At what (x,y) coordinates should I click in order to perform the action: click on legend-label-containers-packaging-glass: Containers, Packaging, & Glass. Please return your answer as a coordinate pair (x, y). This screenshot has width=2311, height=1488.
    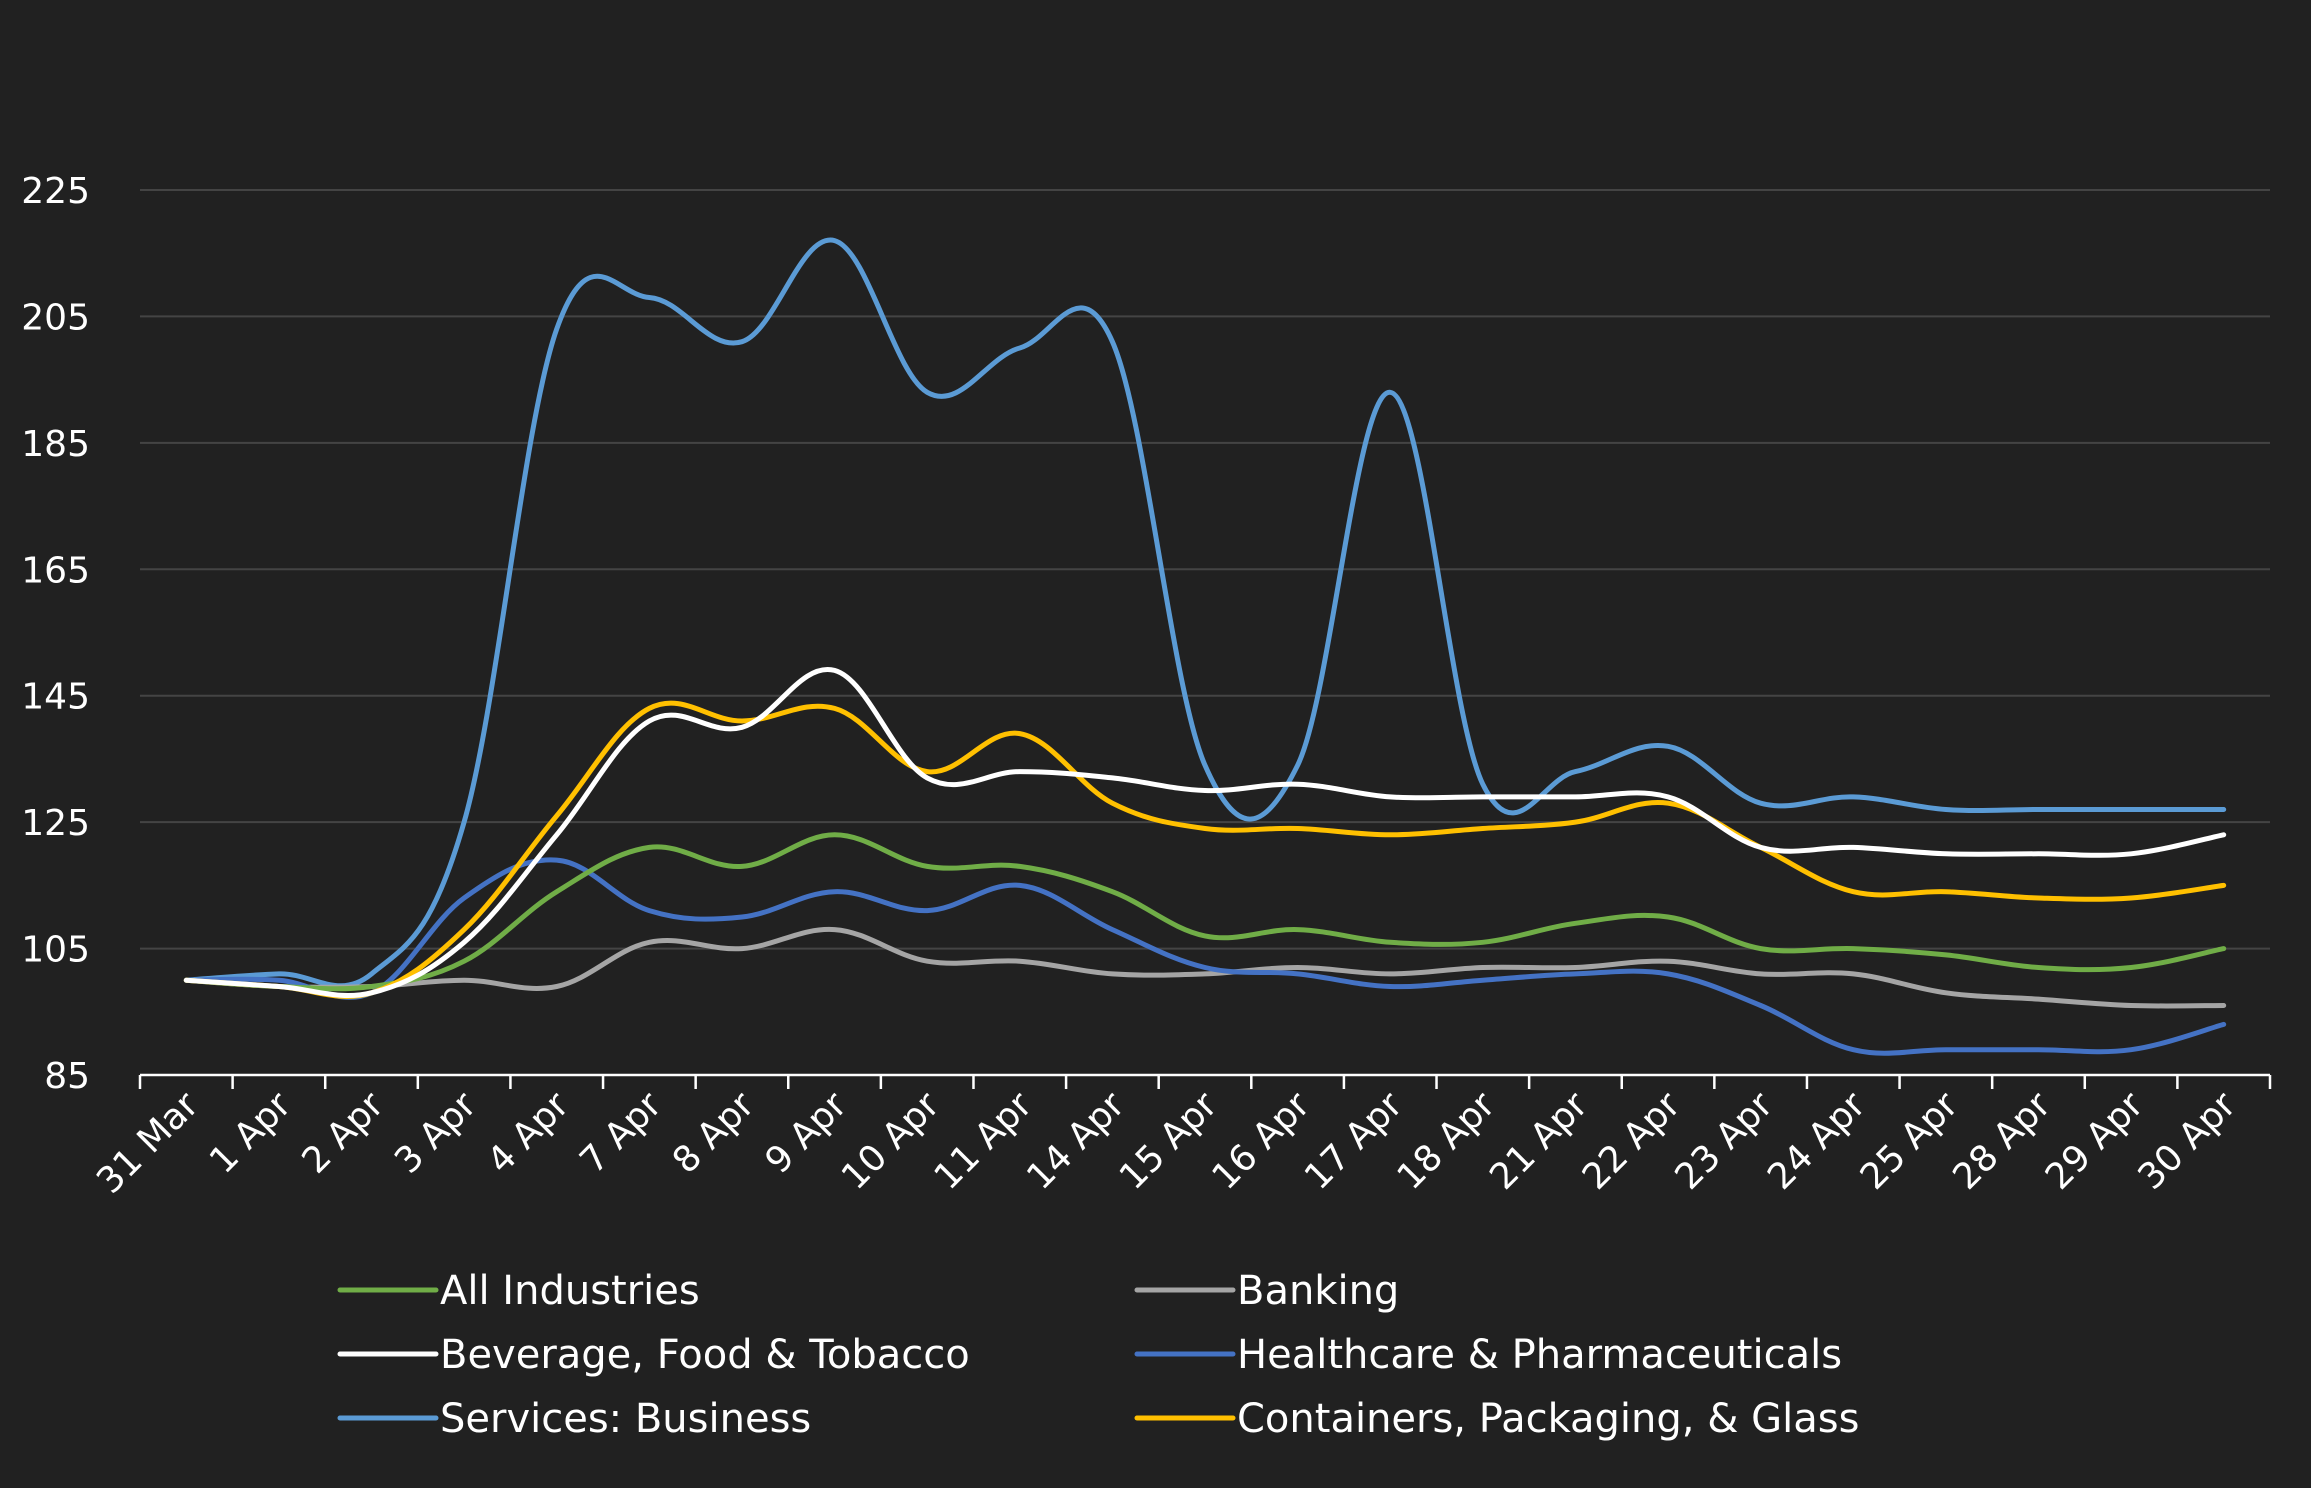
    Looking at the image, I should click on (1548, 1419).